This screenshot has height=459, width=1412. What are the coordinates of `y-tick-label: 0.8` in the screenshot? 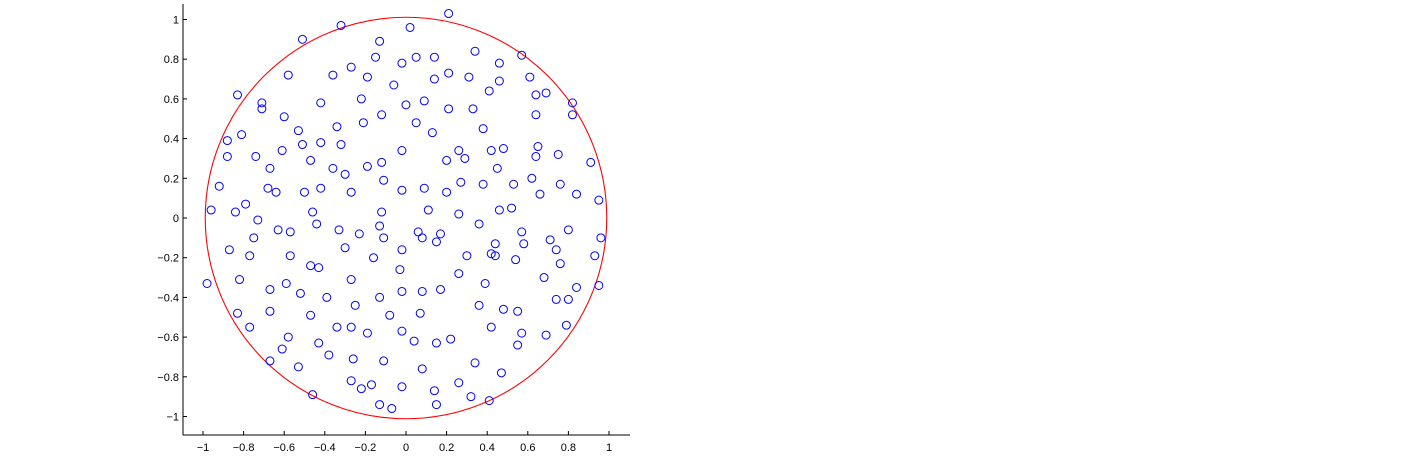 It's located at (171, 60).